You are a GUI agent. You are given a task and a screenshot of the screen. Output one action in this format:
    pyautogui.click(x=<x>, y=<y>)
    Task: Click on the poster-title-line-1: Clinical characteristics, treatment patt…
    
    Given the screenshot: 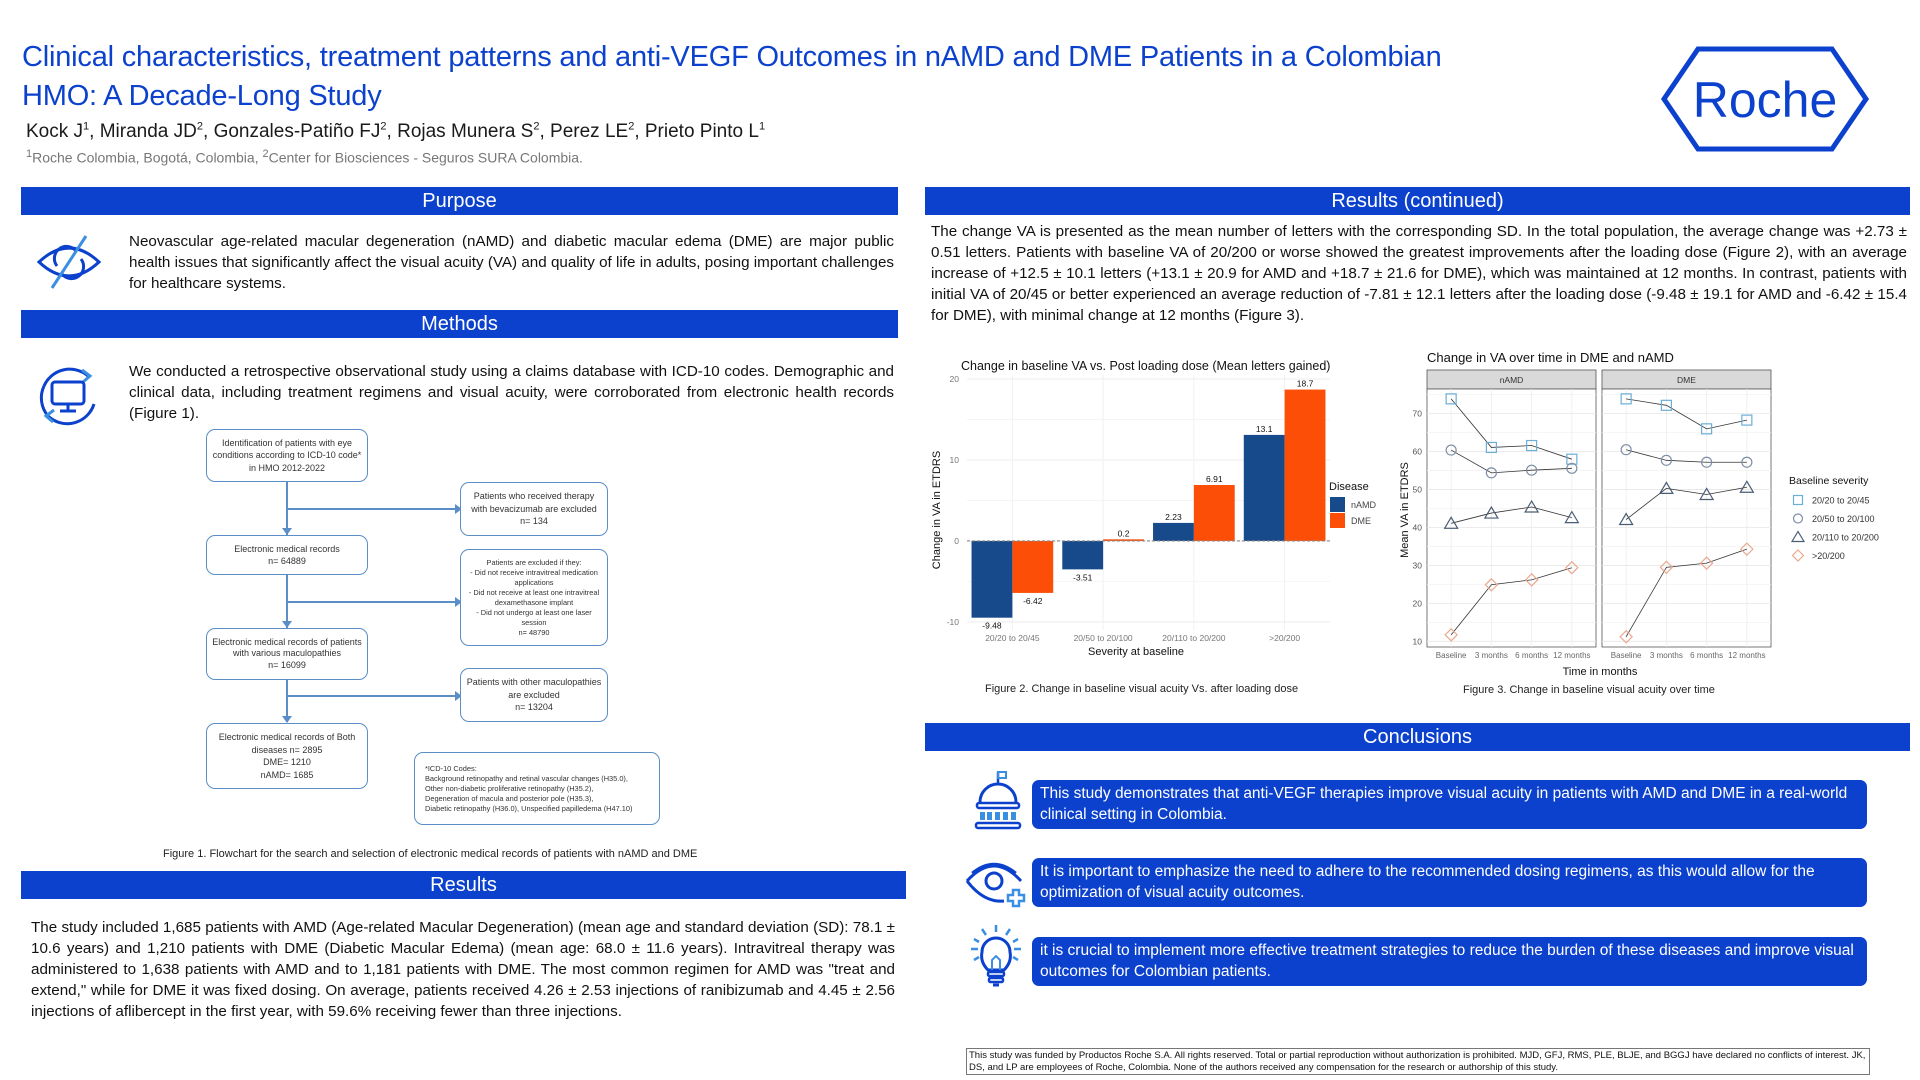 What is the action you would take?
    pyautogui.click(x=732, y=57)
    